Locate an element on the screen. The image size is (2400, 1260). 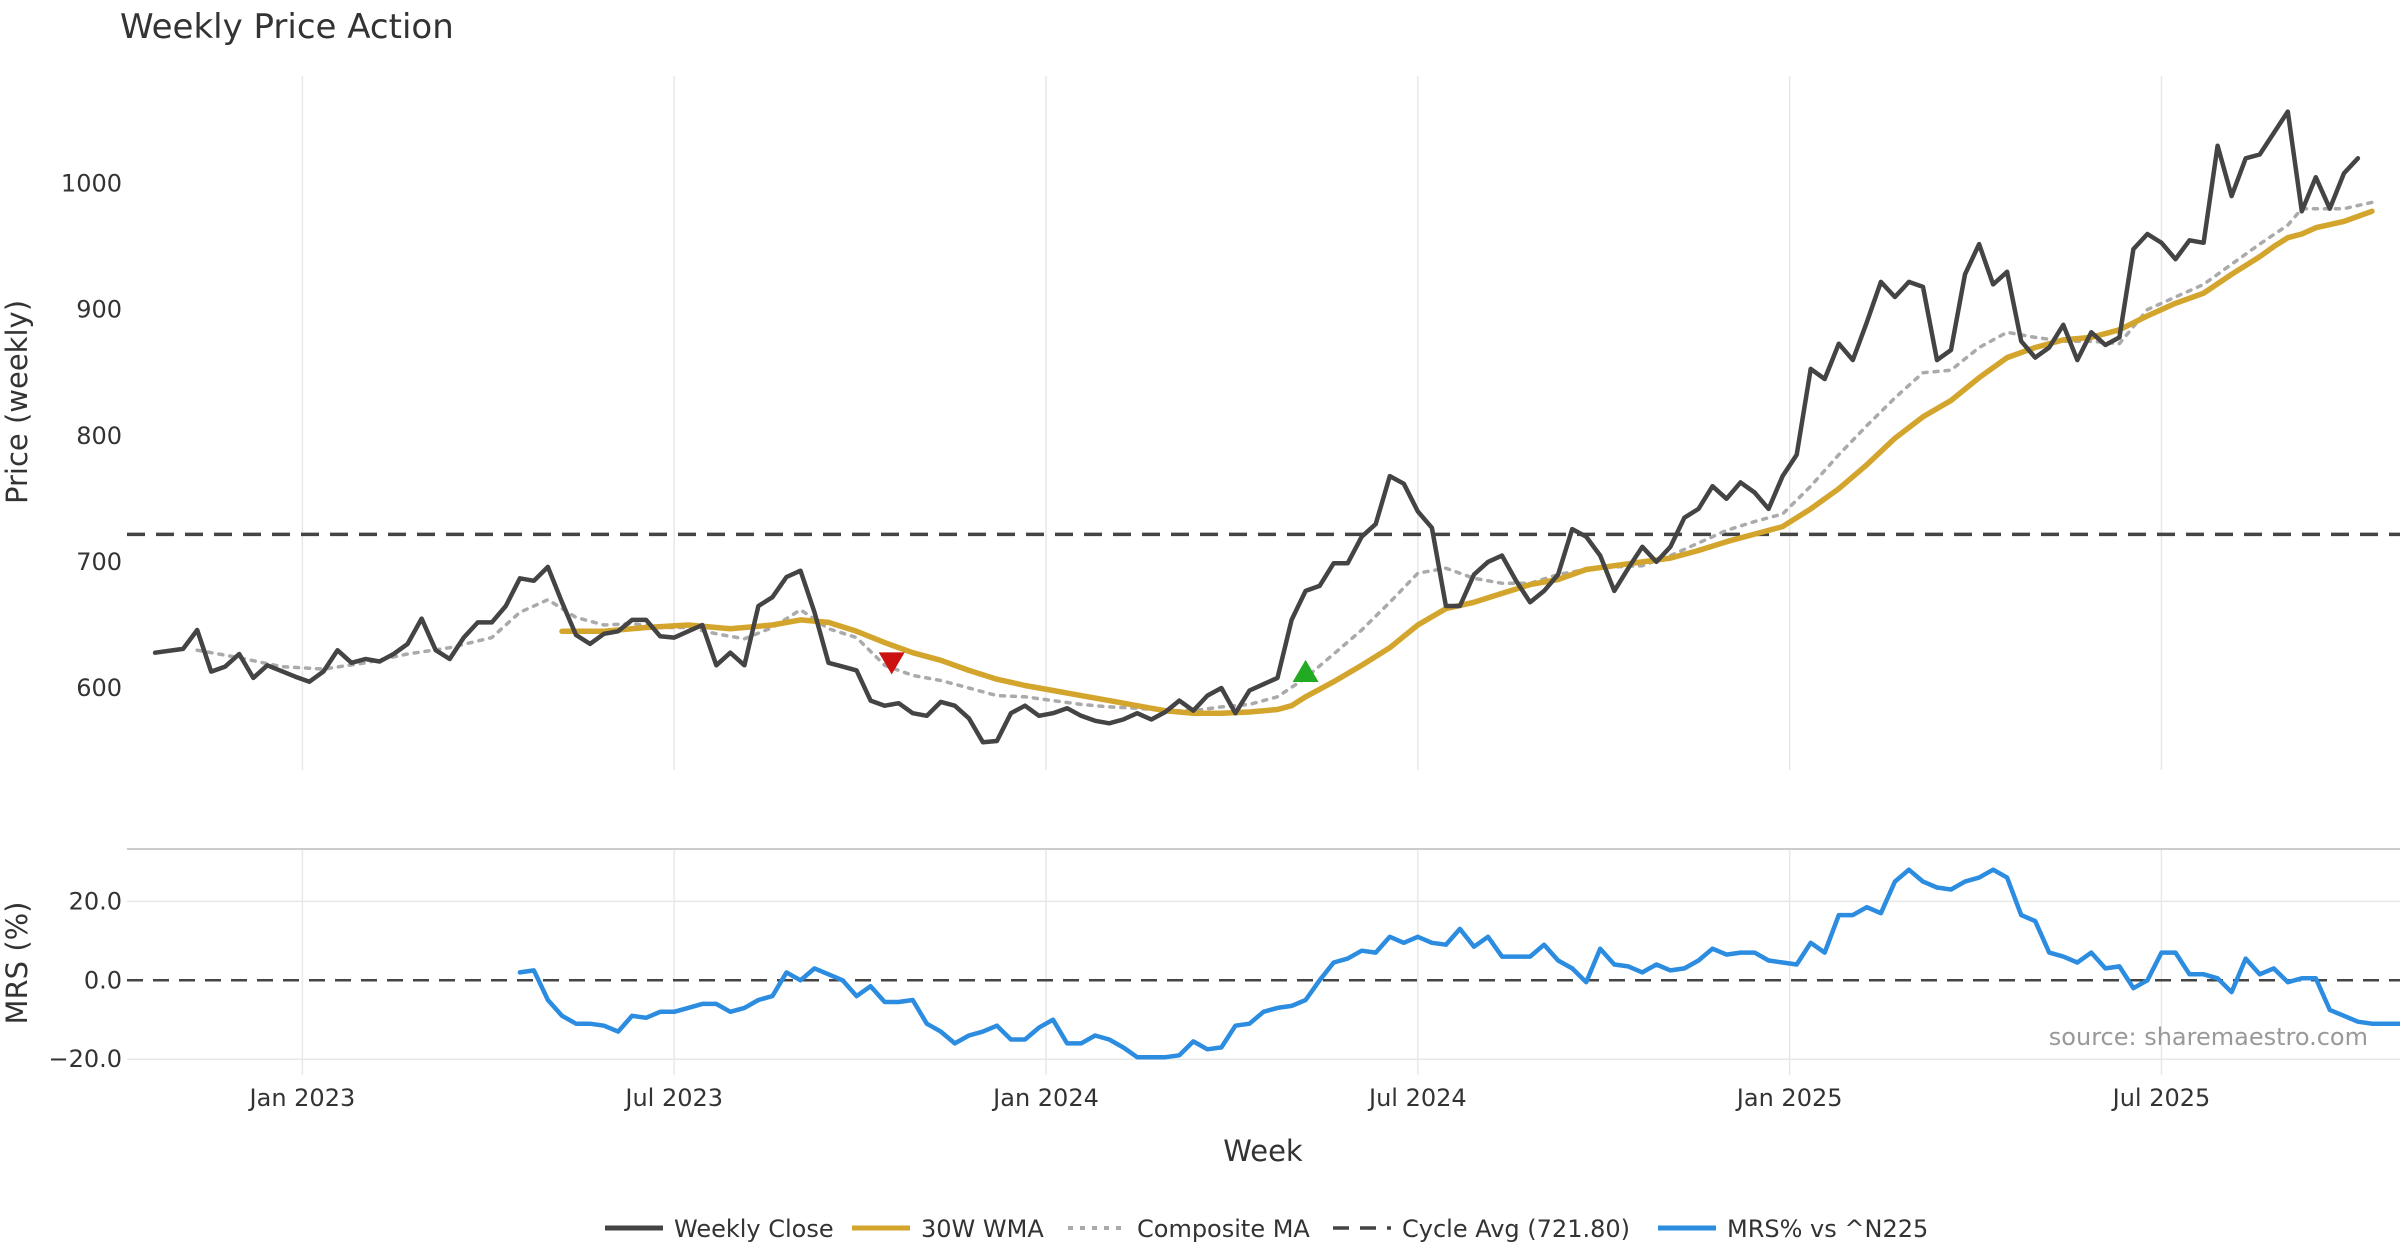
legend-label: Composite MA is located at coordinates (1223, 1229).